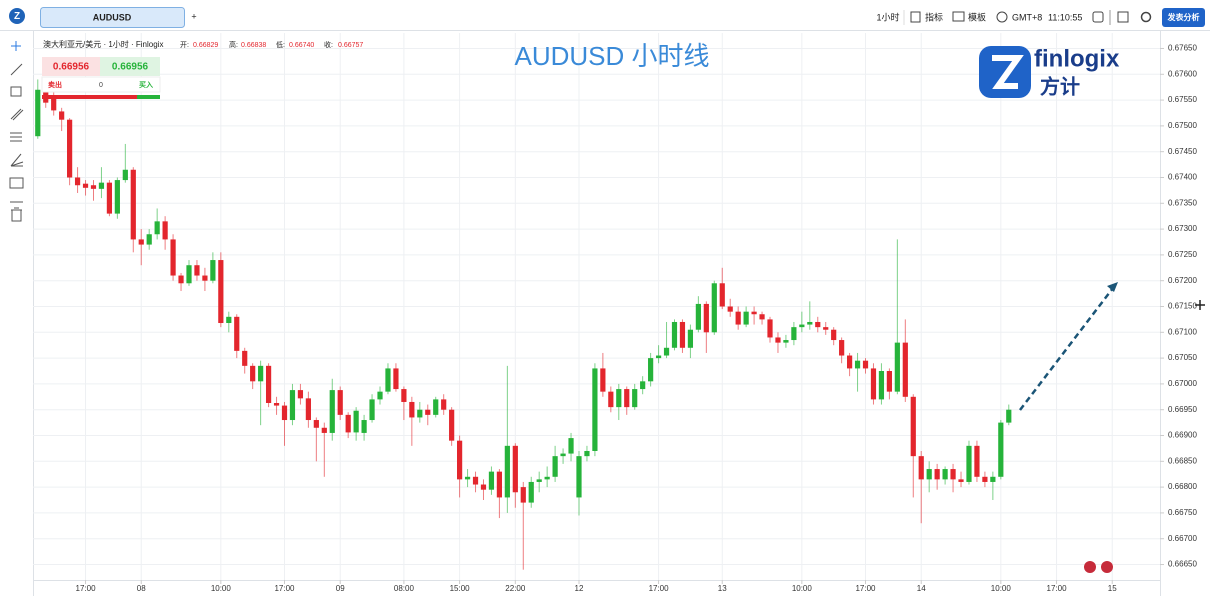 The height and width of the screenshot is (596, 1210). Describe the element at coordinates (1182, 48) in the screenshot. I see `y-tick-label: 0.67650` at that location.